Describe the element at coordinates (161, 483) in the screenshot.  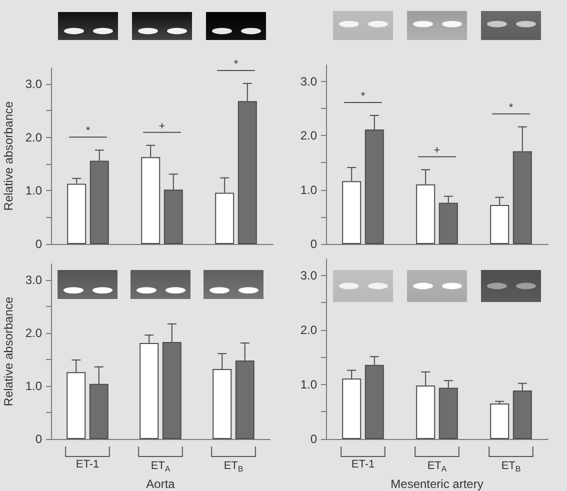
I see `x-axis-title: Aorta` at that location.